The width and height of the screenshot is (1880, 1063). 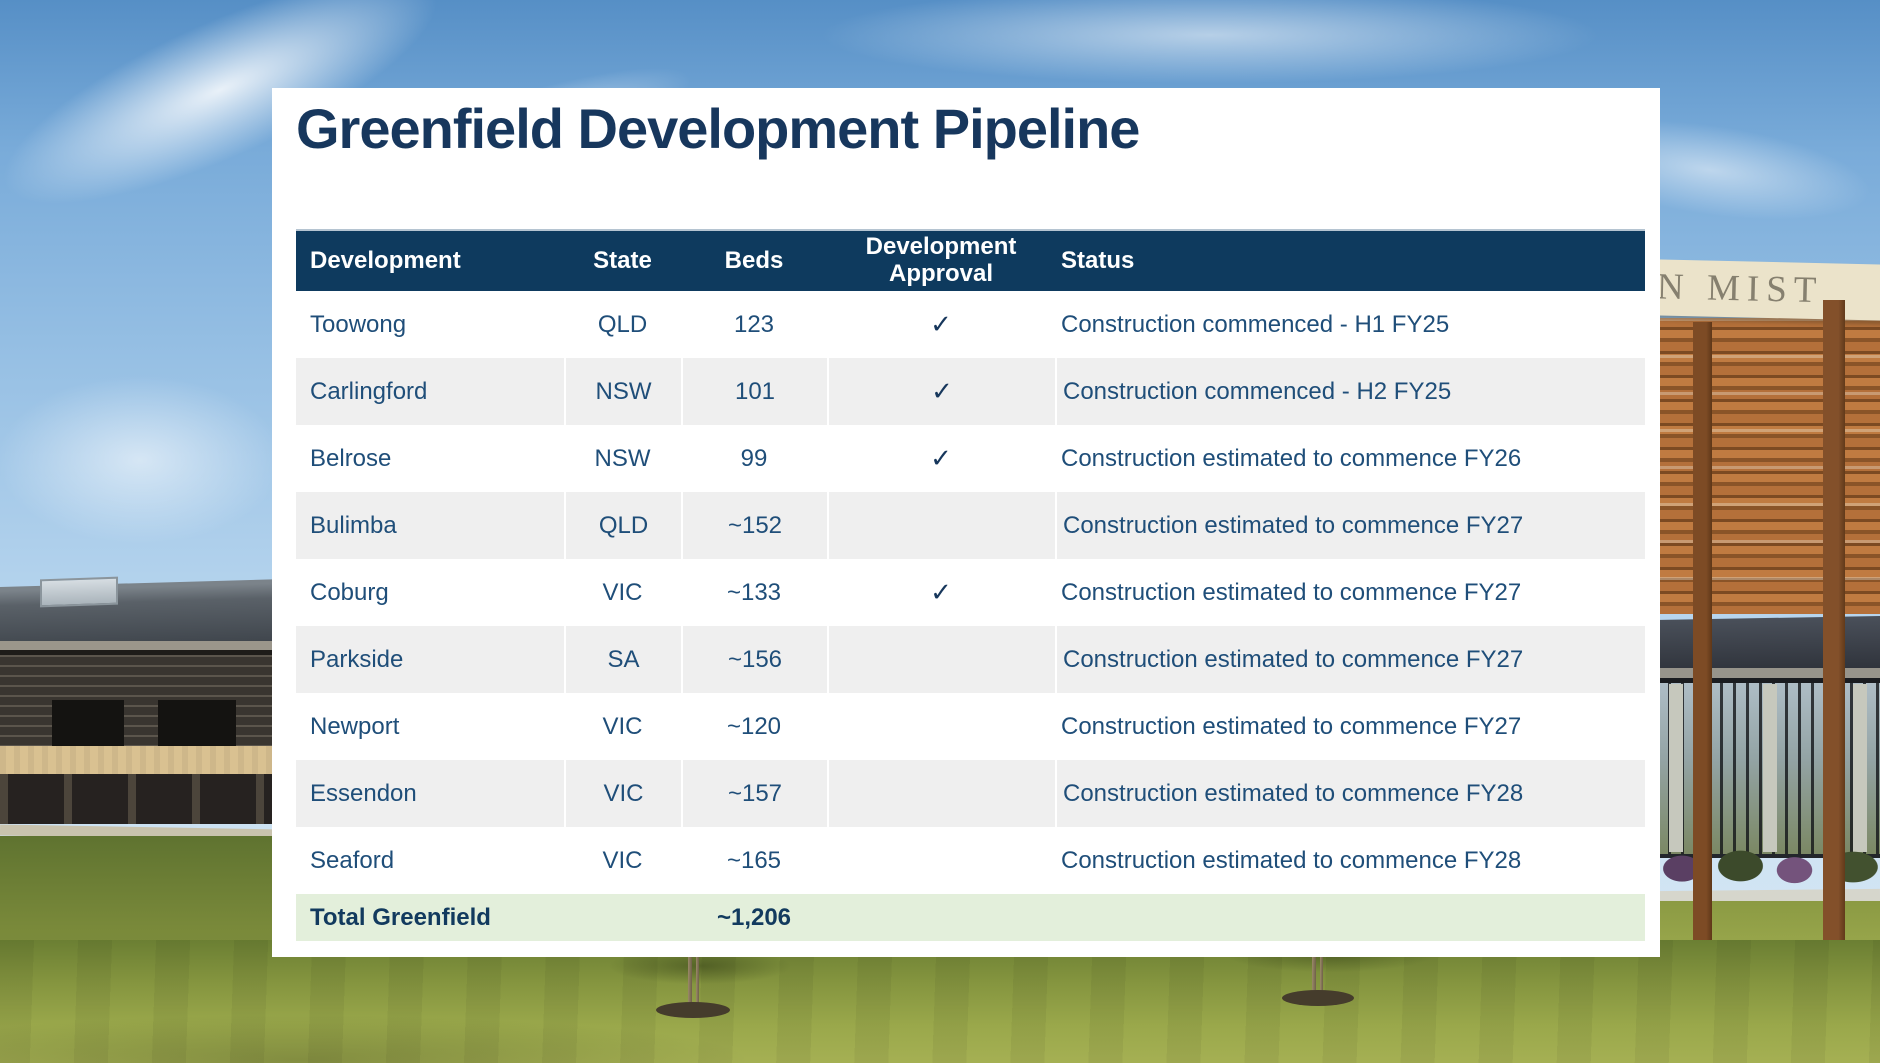 I want to click on header-state: State, so click(x=622, y=260).